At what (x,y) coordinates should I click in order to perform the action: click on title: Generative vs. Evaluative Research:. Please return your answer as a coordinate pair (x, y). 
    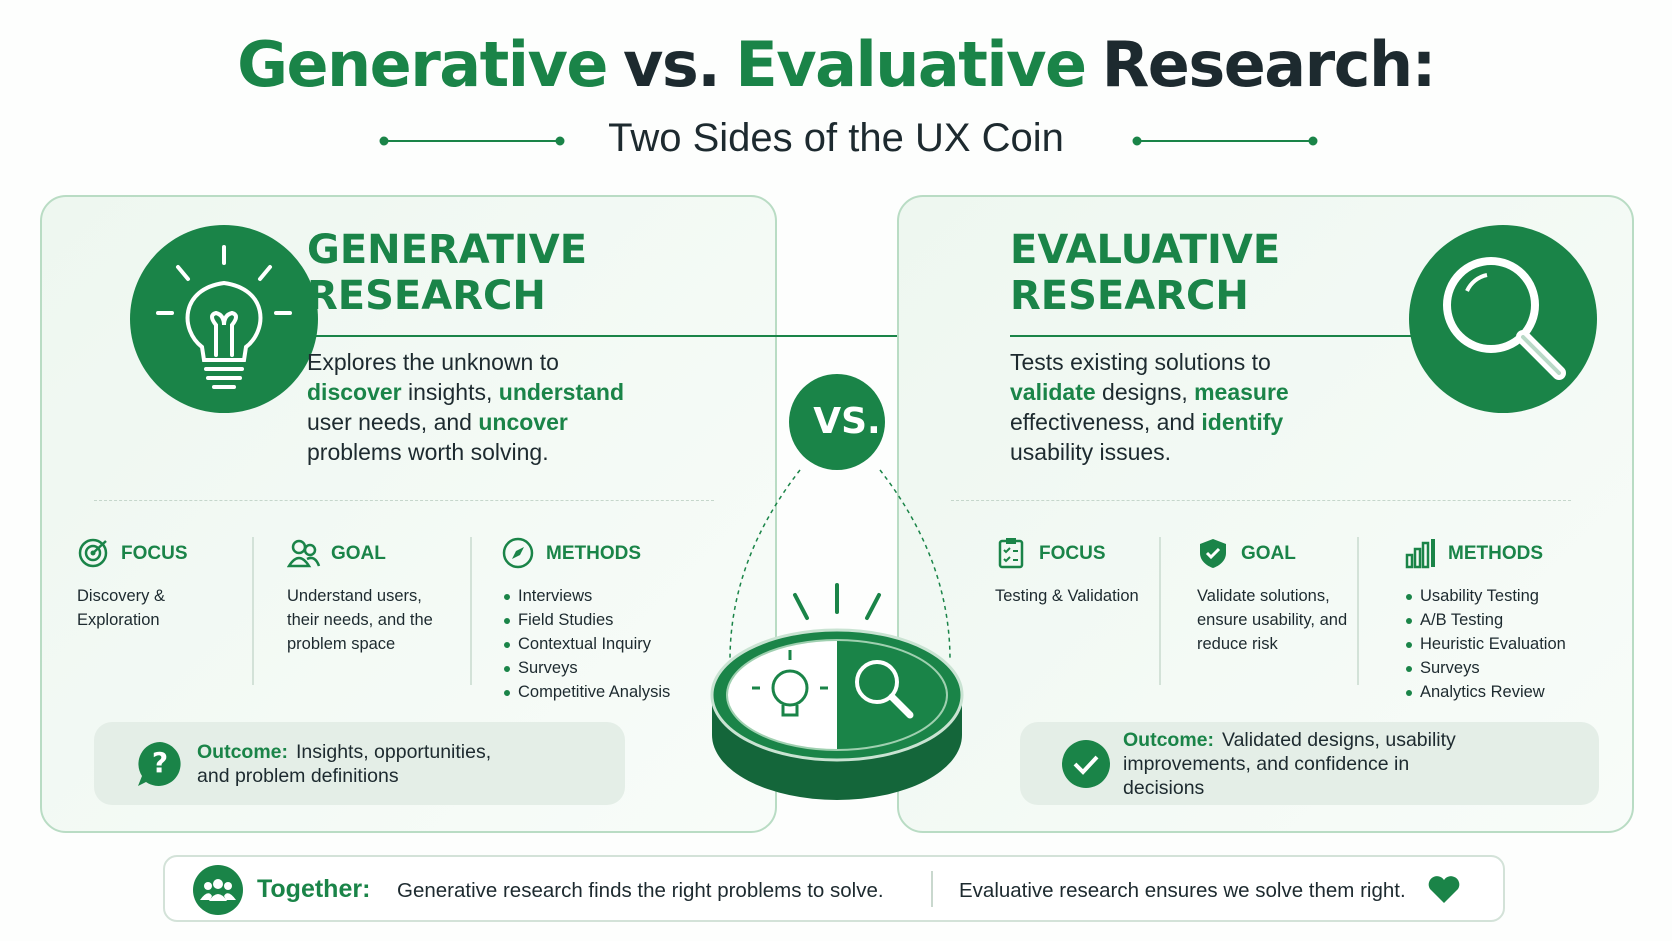
    Looking at the image, I should click on (836, 64).